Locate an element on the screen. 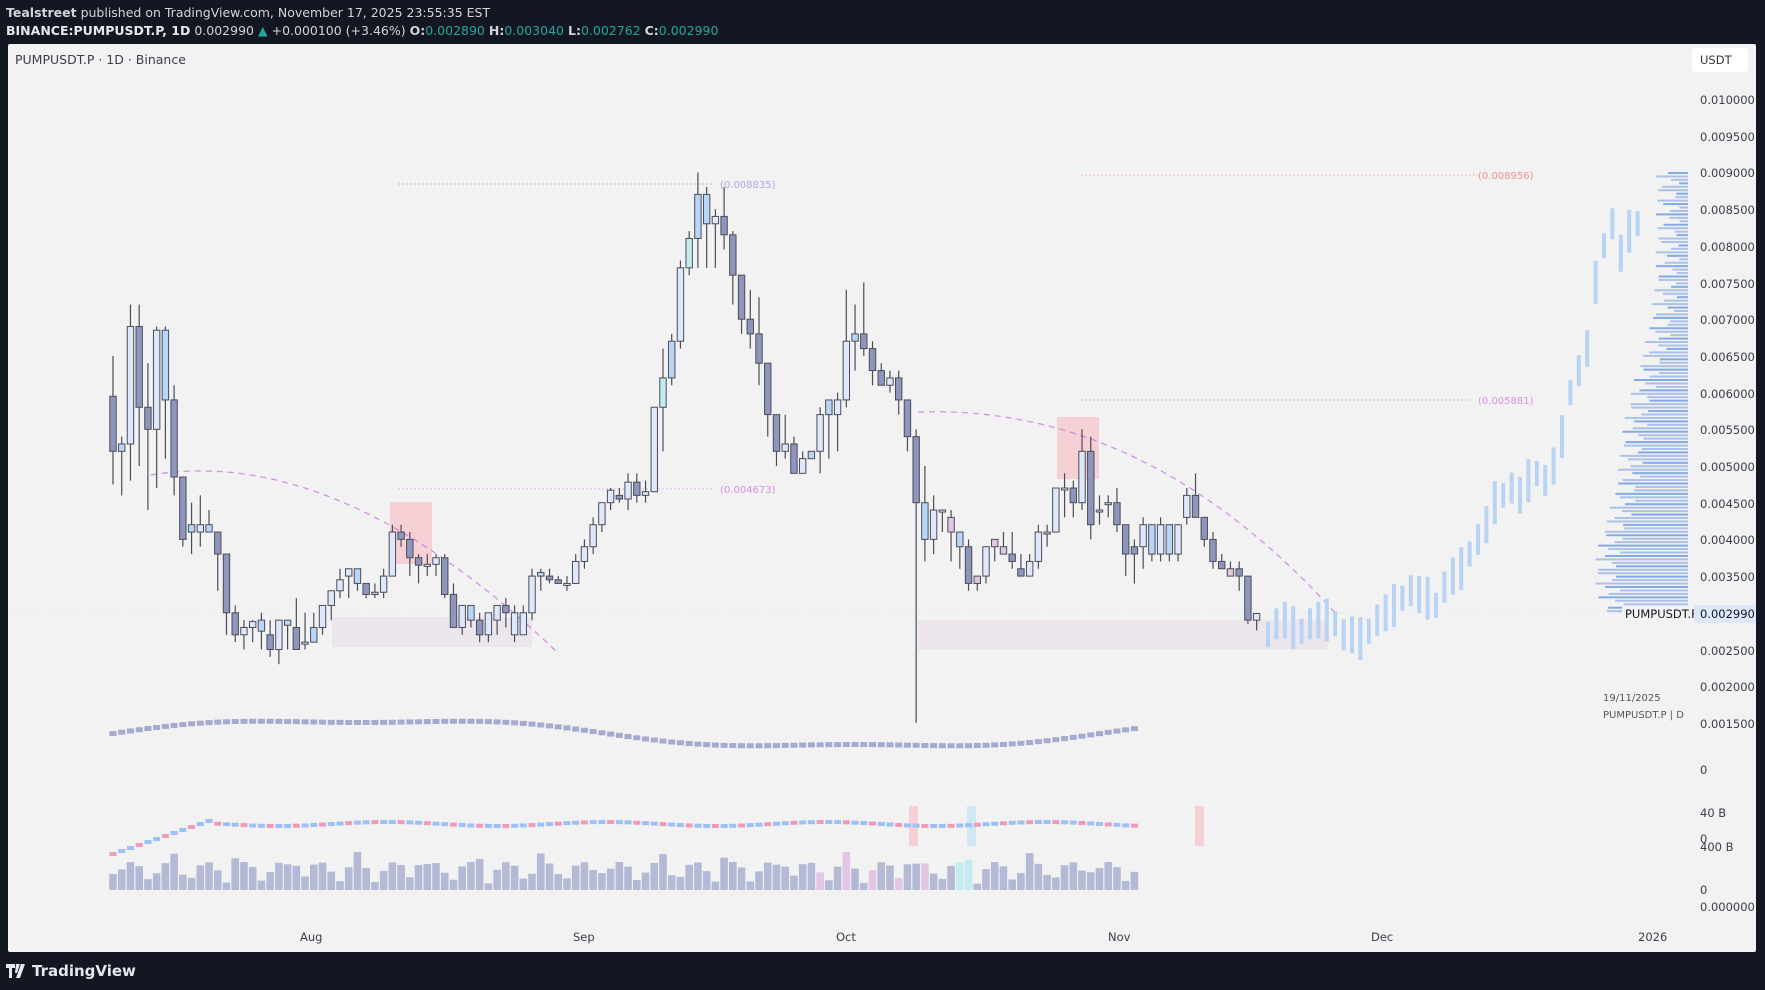 The width and height of the screenshot is (1765, 990). open-label: O: is located at coordinates (417, 30).